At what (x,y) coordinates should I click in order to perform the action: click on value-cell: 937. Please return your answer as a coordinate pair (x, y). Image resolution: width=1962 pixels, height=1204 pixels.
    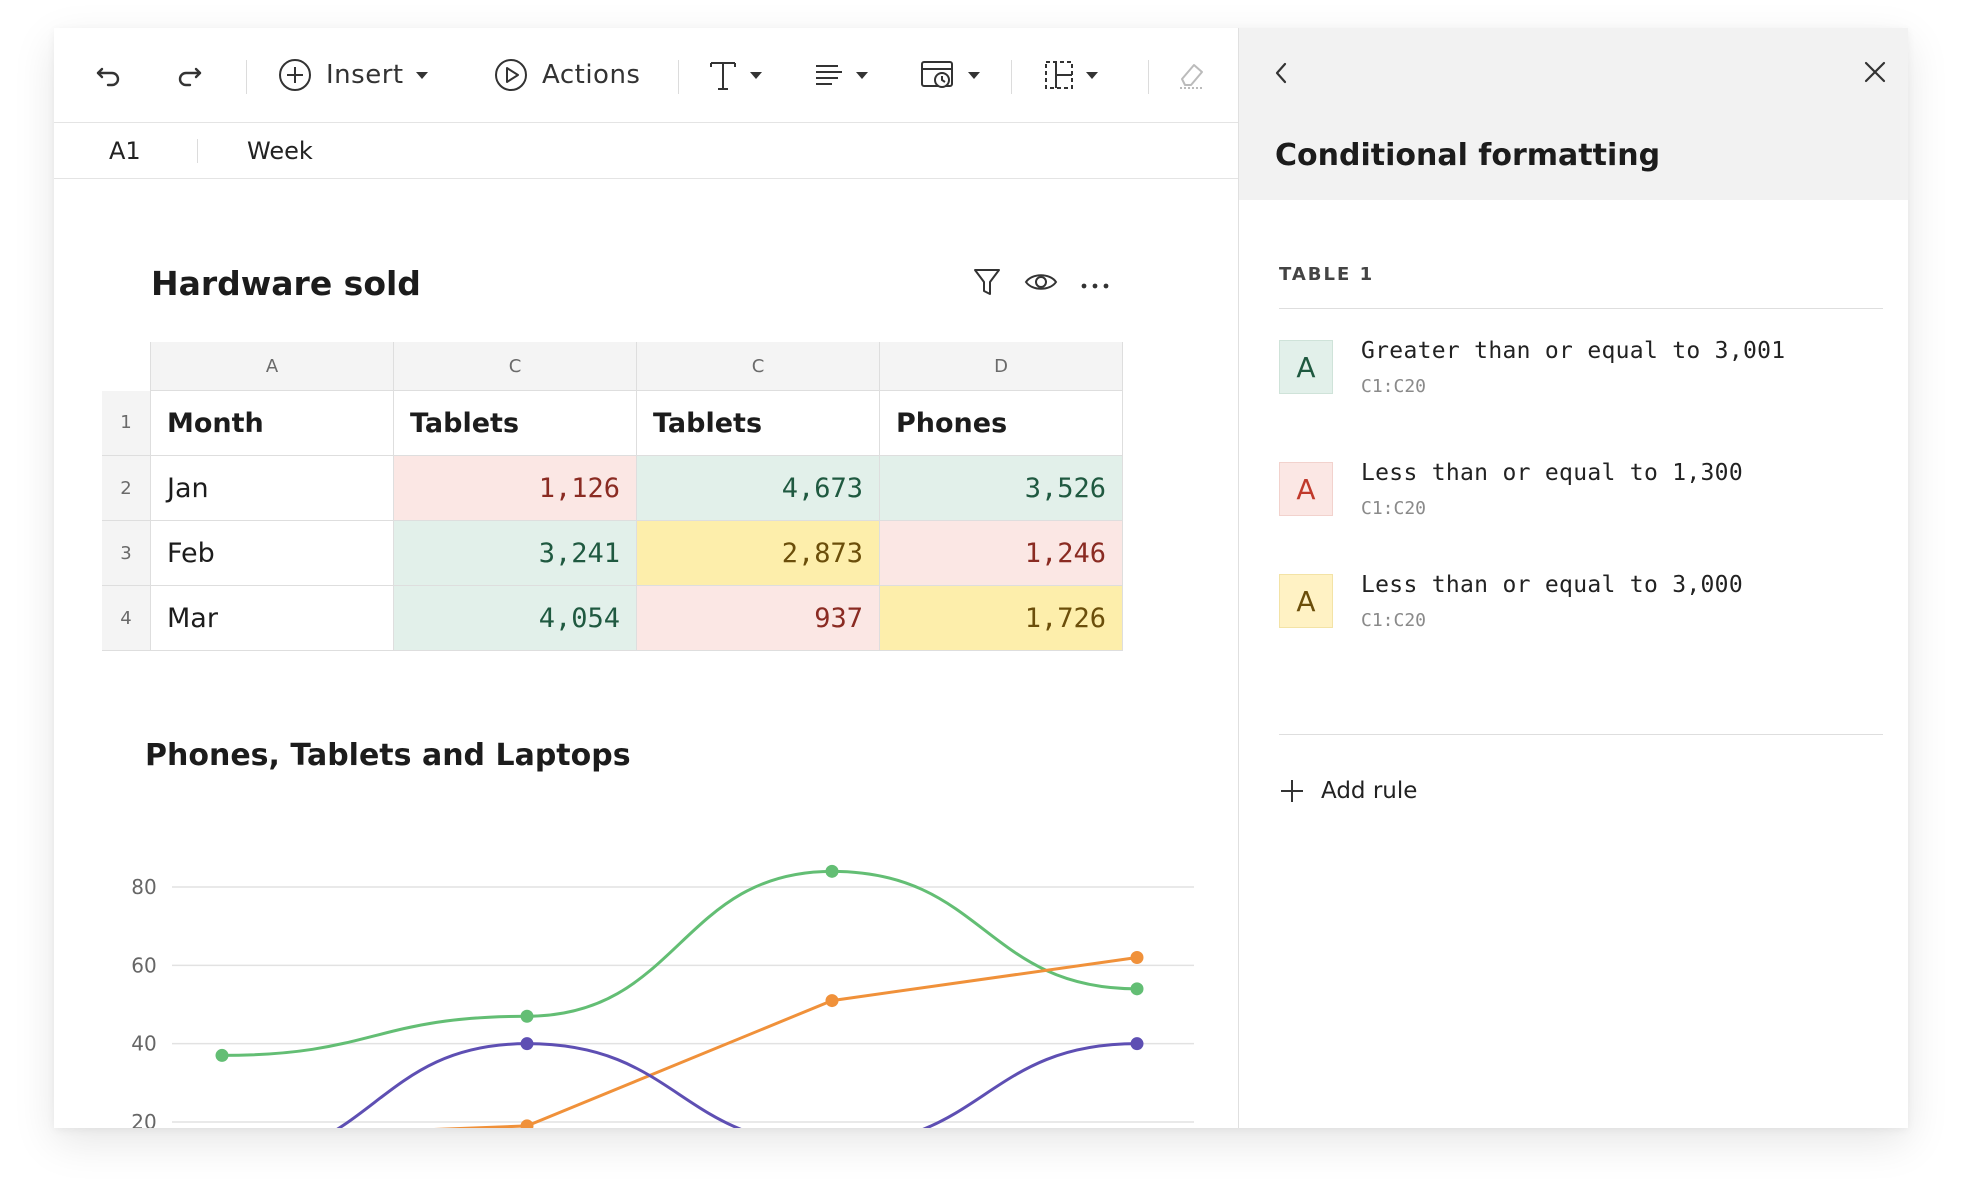
    Looking at the image, I should click on (758, 618).